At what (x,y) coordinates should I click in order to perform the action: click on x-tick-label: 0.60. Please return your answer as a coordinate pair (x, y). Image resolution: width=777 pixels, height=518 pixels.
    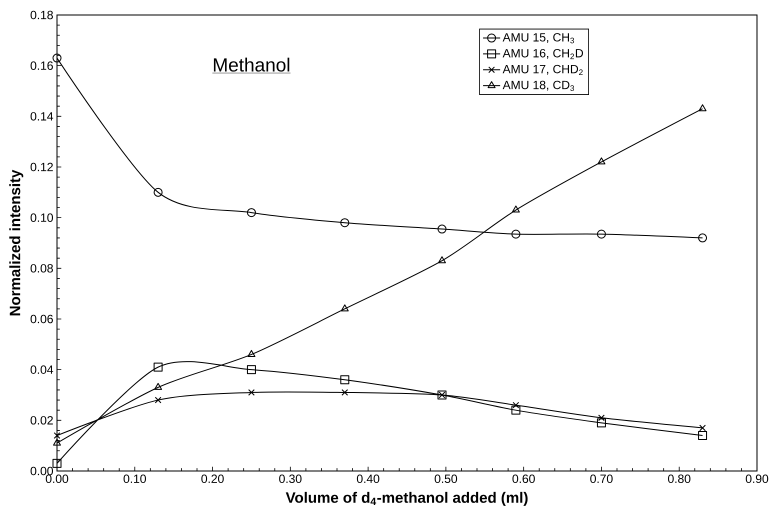
    Looking at the image, I should click on (523, 479).